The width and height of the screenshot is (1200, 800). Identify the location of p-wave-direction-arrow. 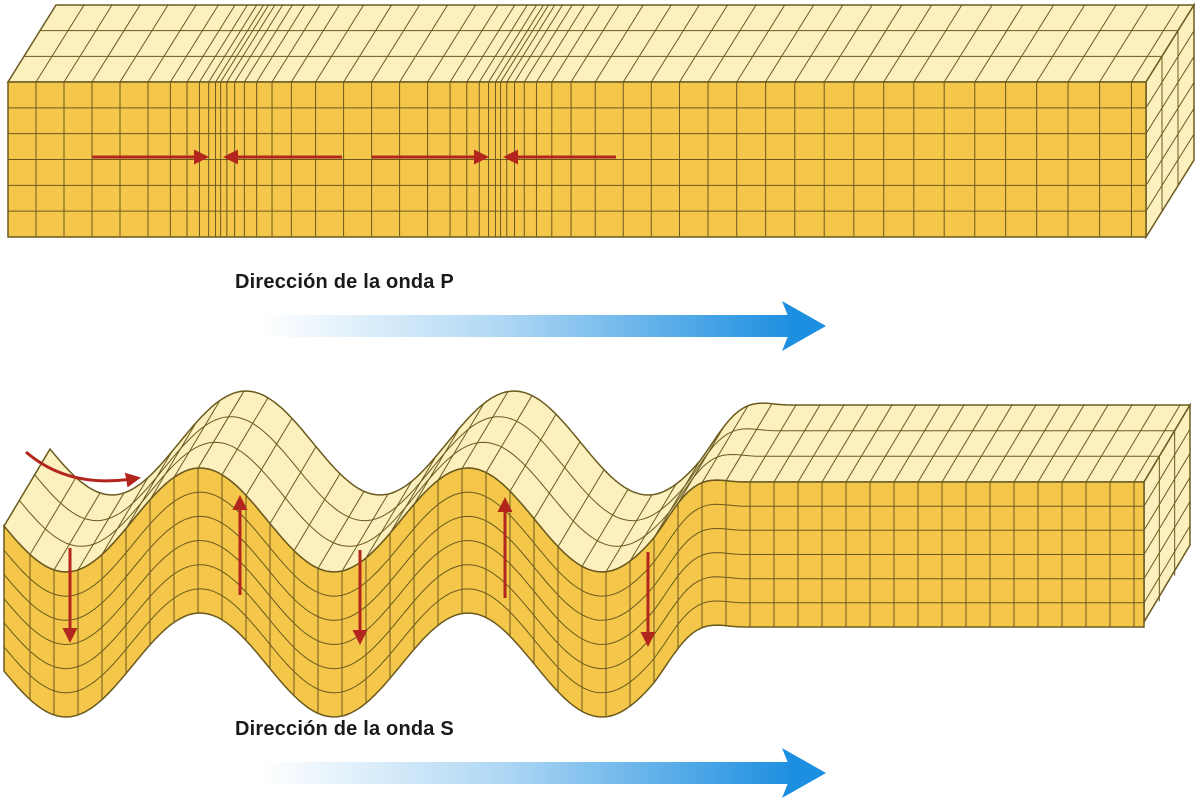
(544, 326).